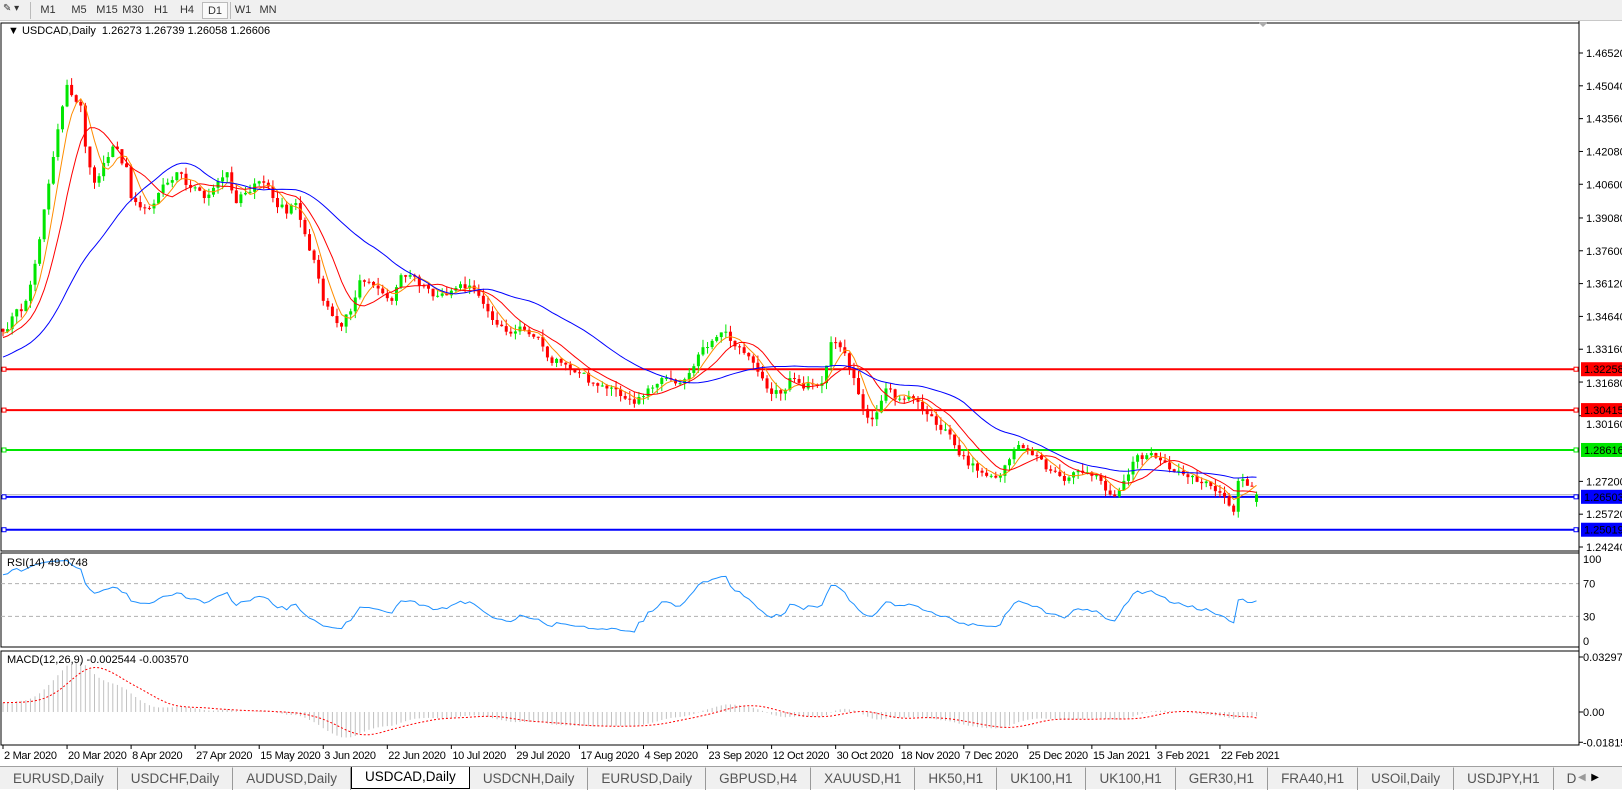  I want to click on tab-scroll-arrows: ◀ ▶, so click(1600, 778).